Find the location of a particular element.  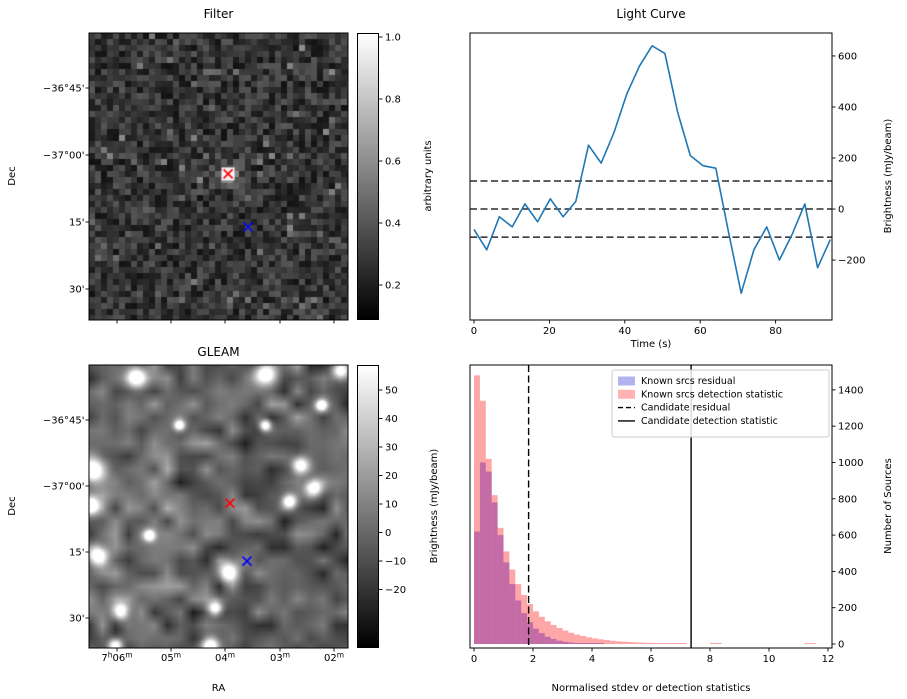

svg-text: 8 is located at coordinates (710, 659).